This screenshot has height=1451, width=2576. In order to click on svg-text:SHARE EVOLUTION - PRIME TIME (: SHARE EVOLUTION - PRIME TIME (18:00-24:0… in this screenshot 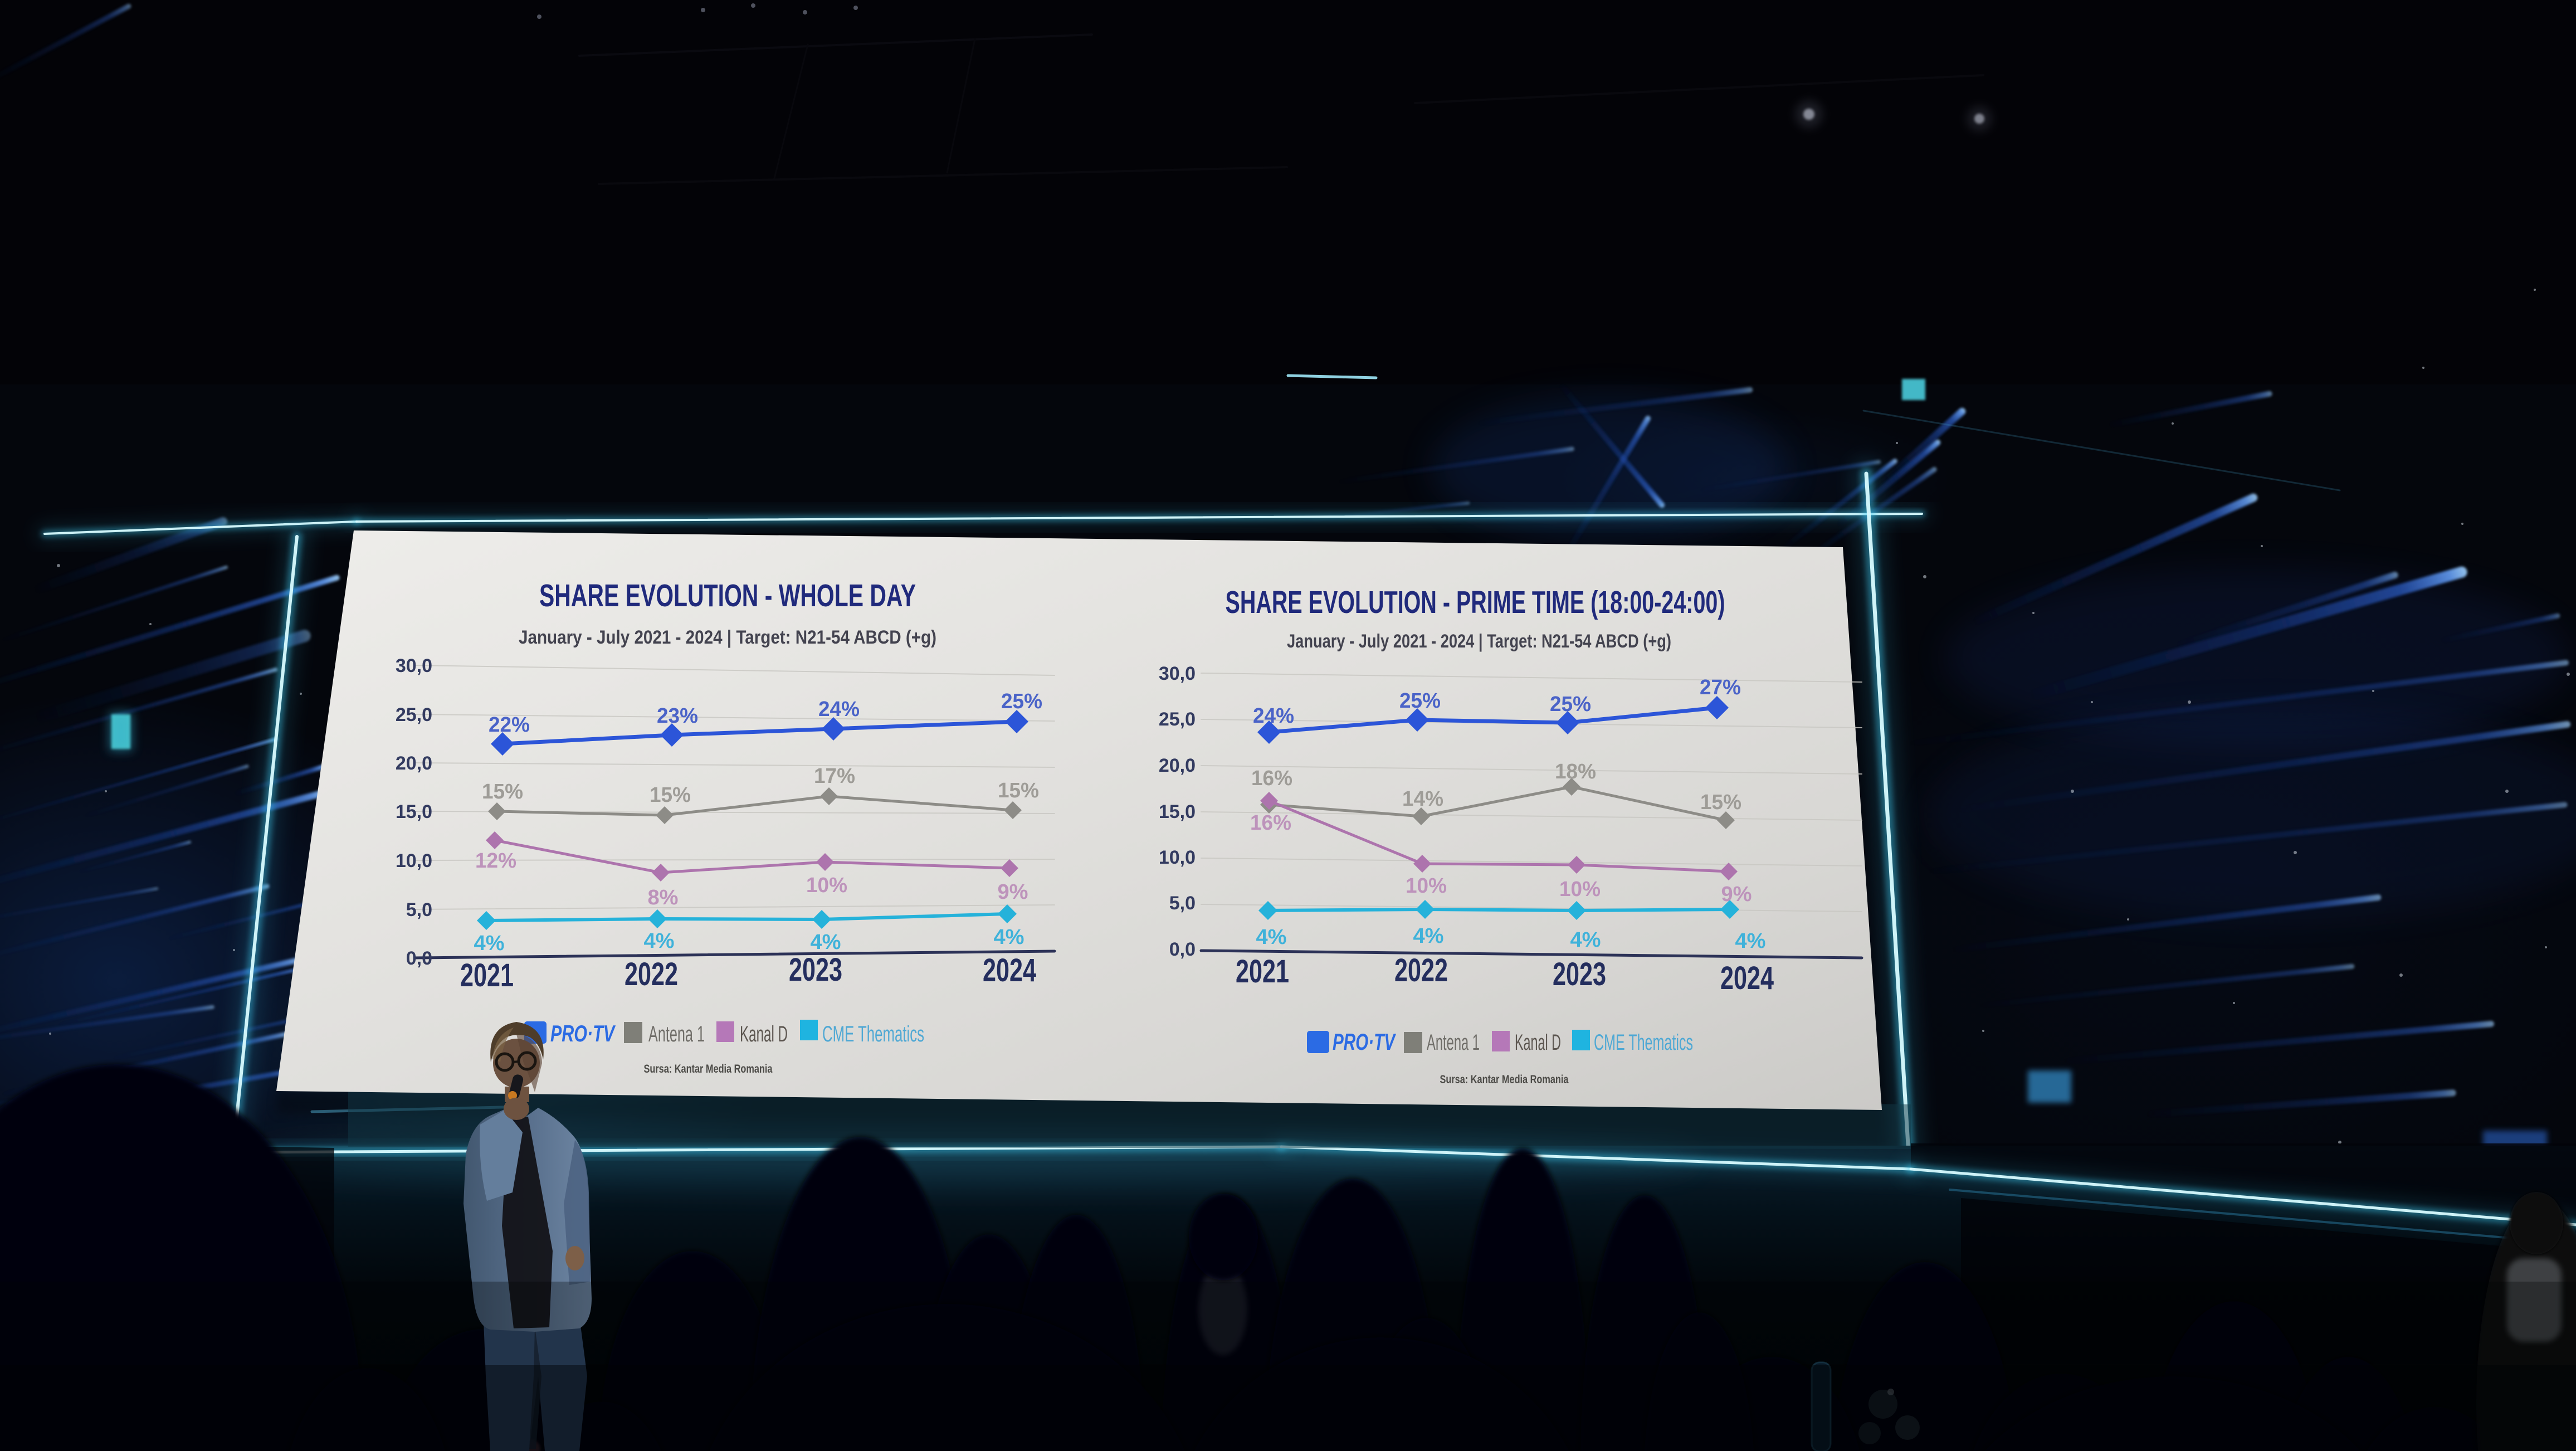, I will do `click(1475, 602)`.